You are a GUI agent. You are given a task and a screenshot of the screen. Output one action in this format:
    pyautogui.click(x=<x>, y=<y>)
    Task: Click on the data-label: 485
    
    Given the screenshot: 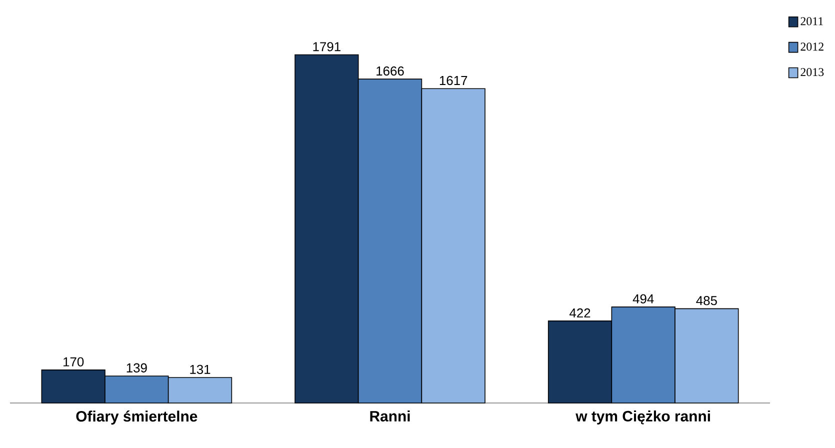 What is the action you would take?
    pyautogui.click(x=706, y=301)
    